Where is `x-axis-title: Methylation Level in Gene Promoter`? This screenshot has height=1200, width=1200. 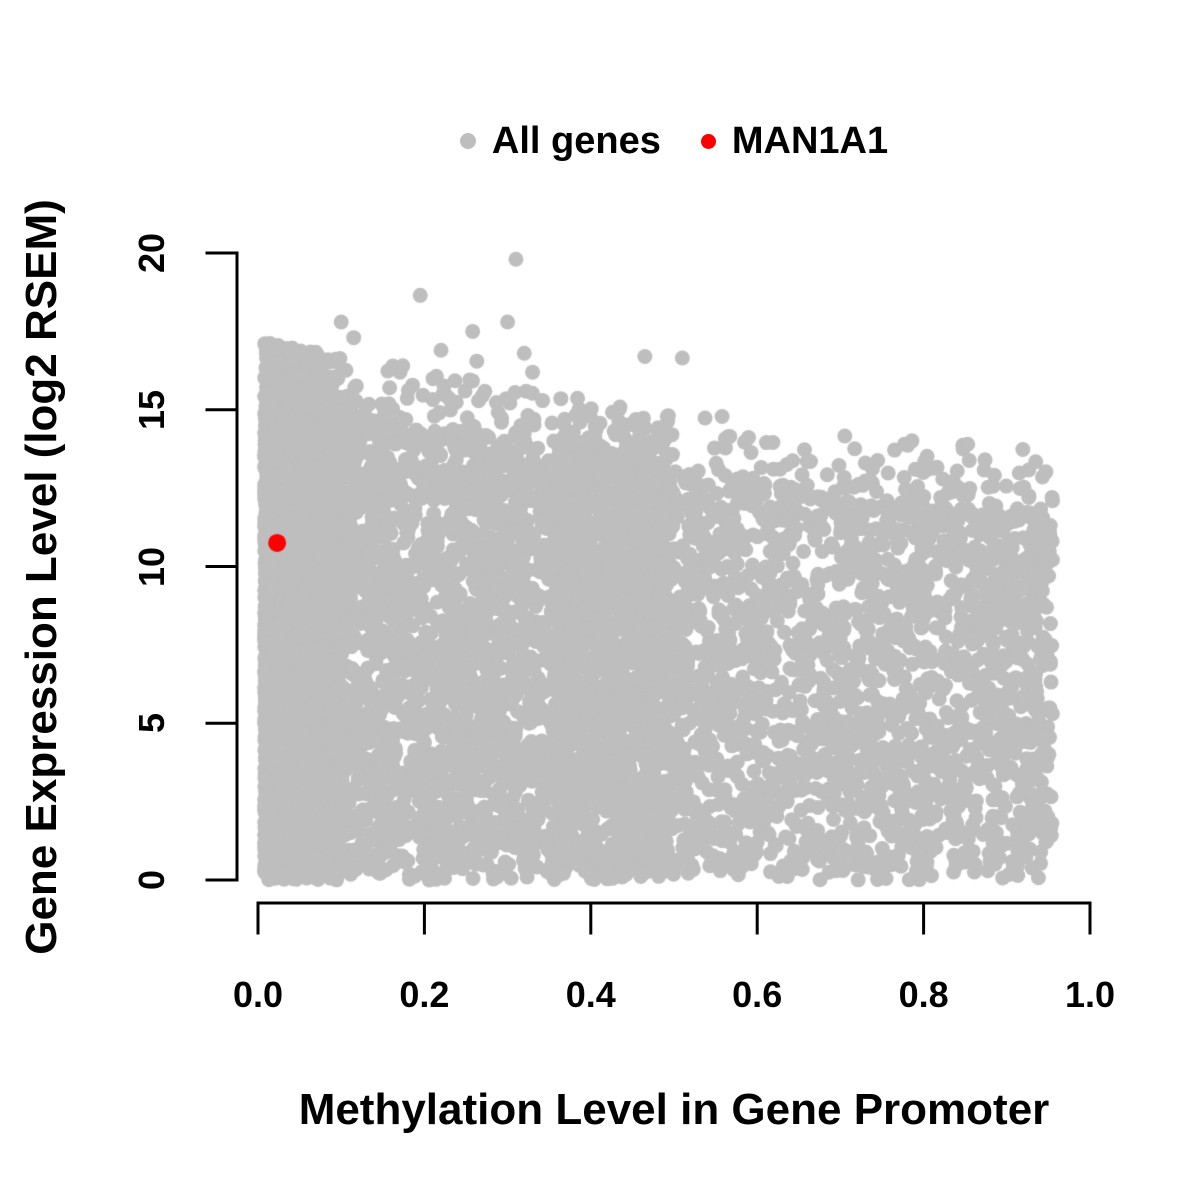
x-axis-title: Methylation Level in Gene Promoter is located at coordinates (674, 1109).